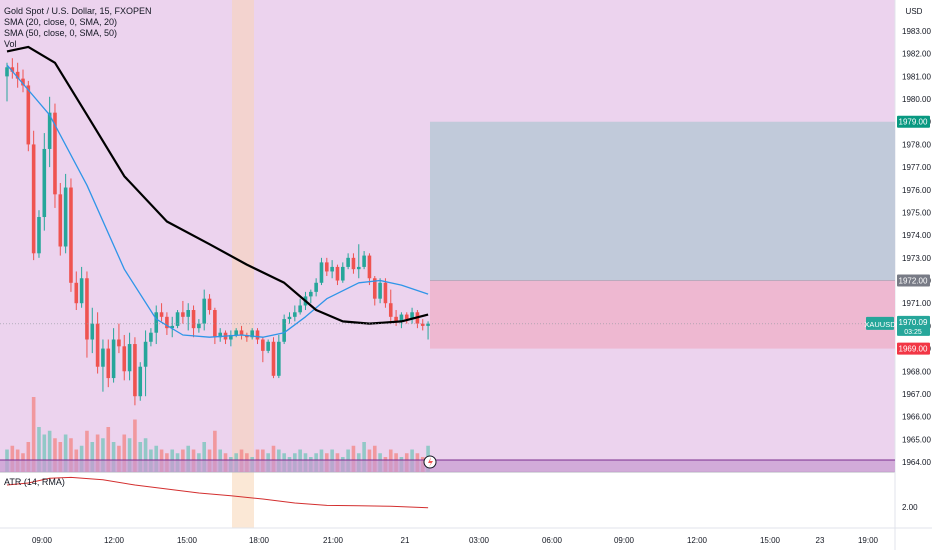 The image size is (932, 555). I want to click on session-highlight, so click(243, 236).